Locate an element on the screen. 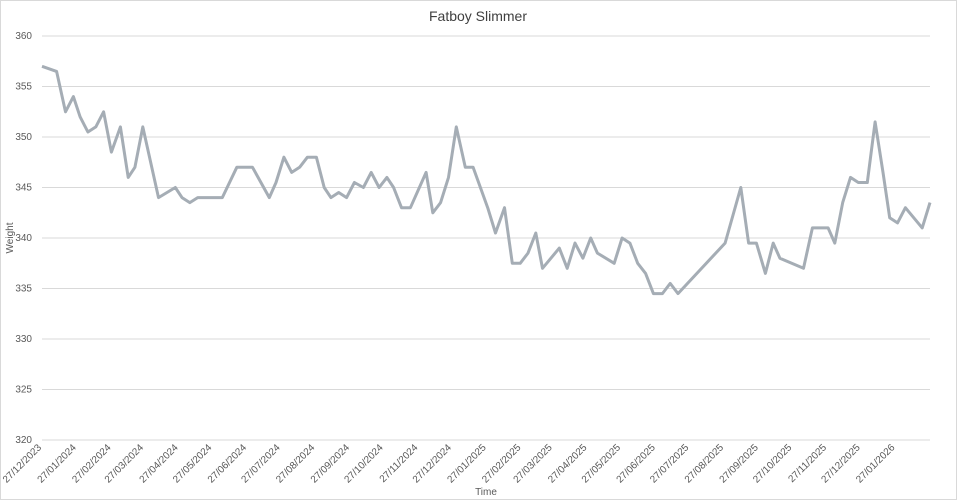 This screenshot has height=500, width=957. y-tick-label: 335 is located at coordinates (23, 289).